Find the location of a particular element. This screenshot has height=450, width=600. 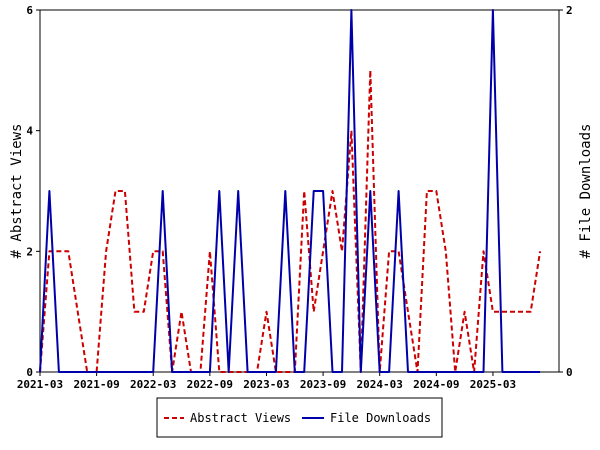

left-tick-label: 0 is located at coordinates (29, 372).